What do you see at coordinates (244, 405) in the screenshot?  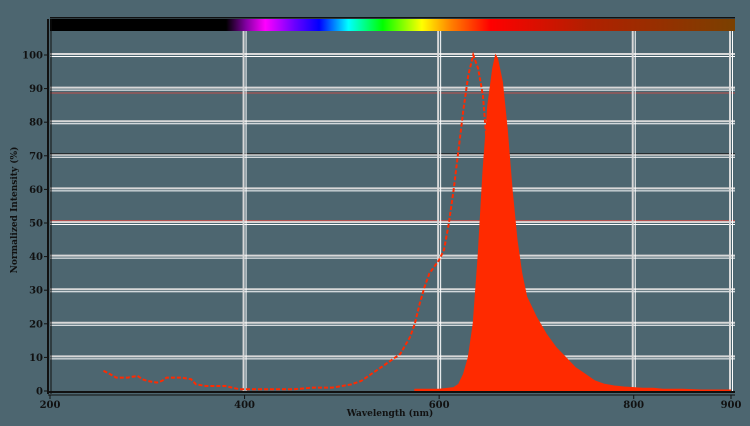 I see `x-tick-label: 400` at bounding box center [244, 405].